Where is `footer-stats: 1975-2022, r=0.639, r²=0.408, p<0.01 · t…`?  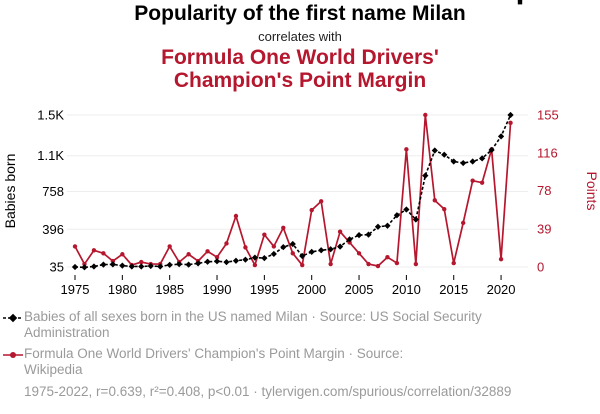 footer-stats: 1975-2022, r=0.639, r²=0.408, p<0.01 · t… is located at coordinates (268, 391).